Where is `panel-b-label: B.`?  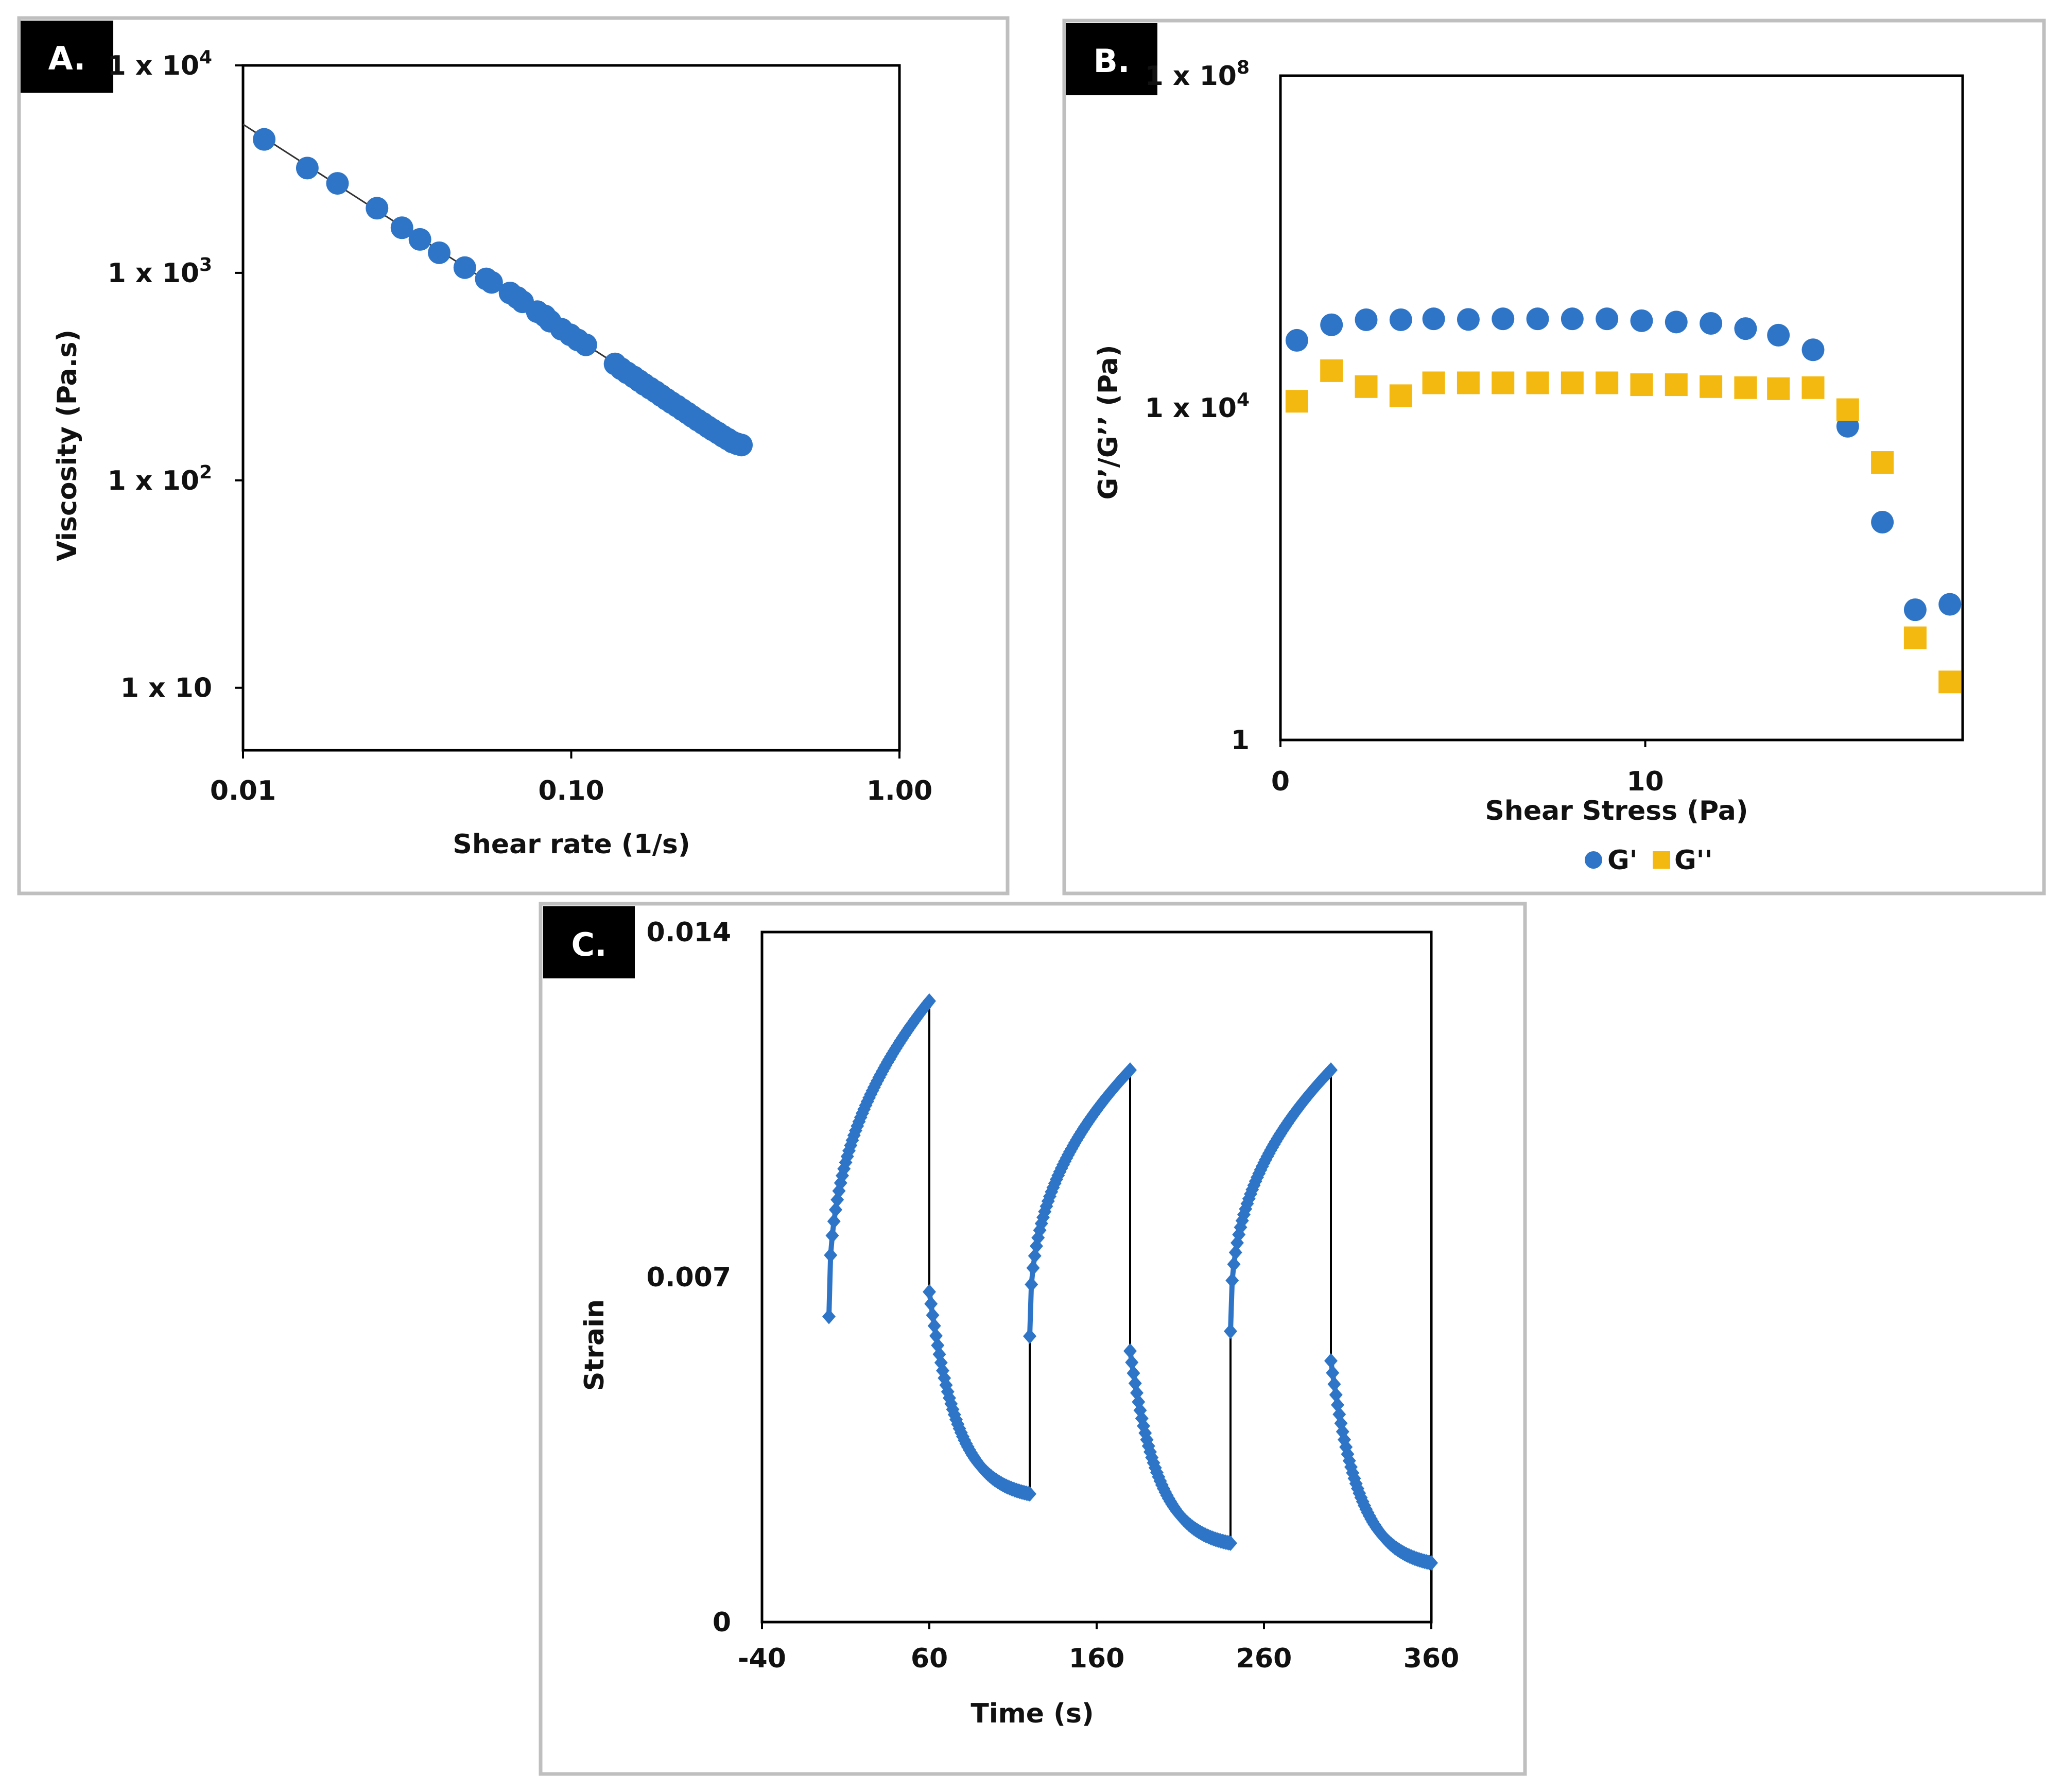
panel-b-label: B. is located at coordinates (1112, 61).